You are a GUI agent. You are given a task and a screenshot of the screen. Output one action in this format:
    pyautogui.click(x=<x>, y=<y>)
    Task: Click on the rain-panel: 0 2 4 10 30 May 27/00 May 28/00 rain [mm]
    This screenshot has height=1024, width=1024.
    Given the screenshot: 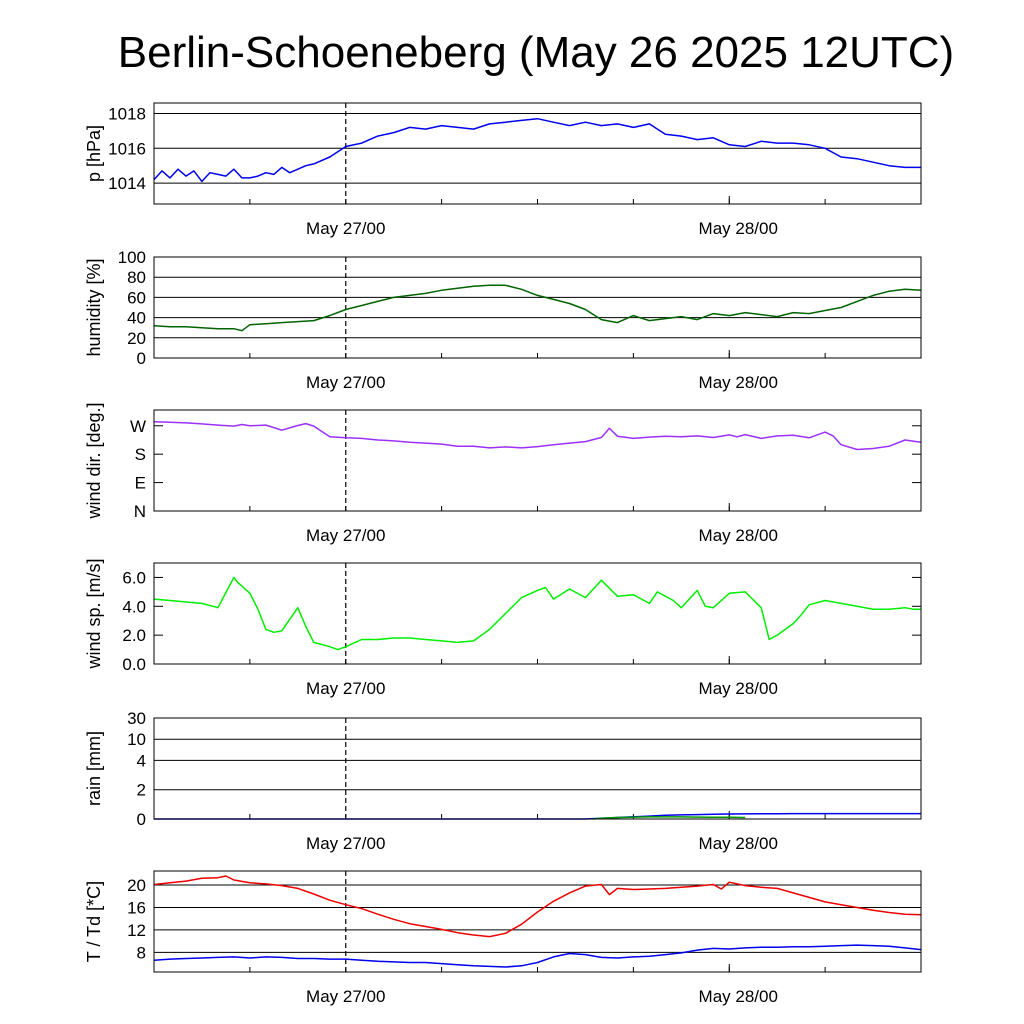 What is the action you would take?
    pyautogui.click(x=503, y=781)
    